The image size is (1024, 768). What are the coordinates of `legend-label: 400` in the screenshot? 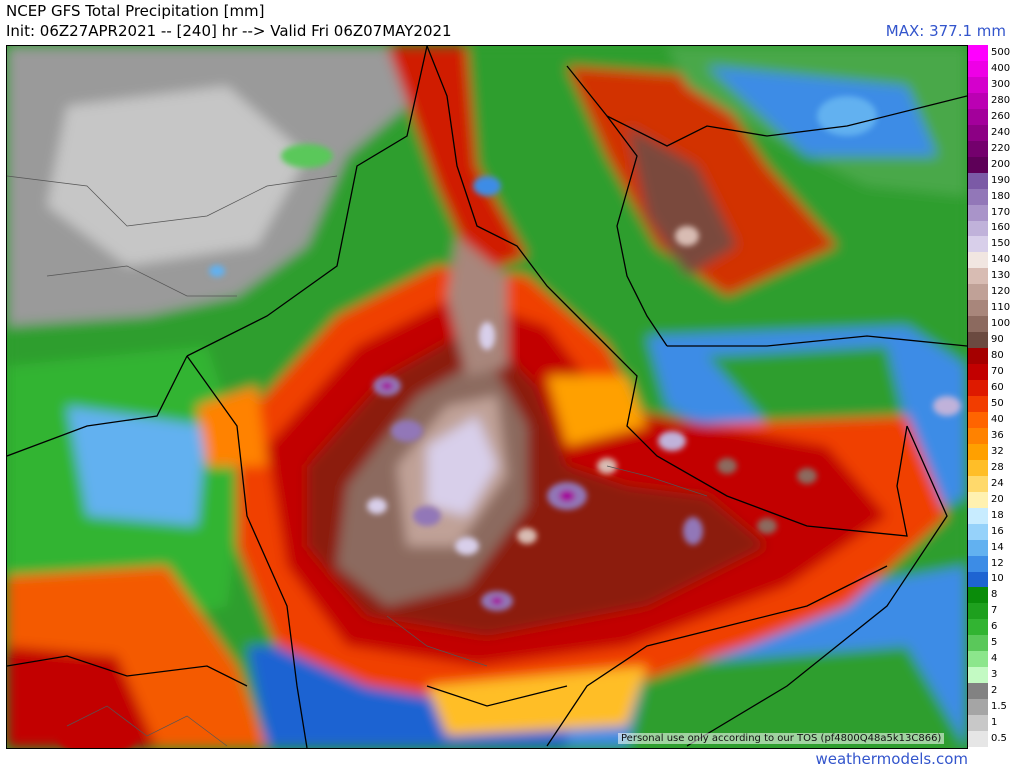 It's located at (1001, 68).